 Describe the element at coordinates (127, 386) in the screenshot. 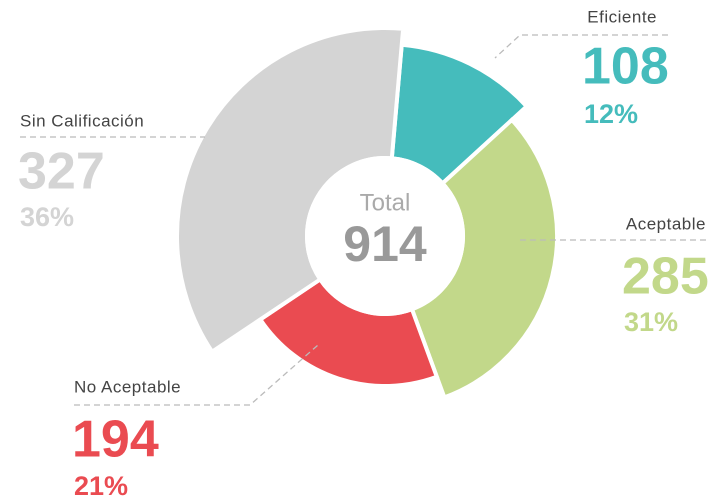

I see `category-label: No Aceptable` at that location.